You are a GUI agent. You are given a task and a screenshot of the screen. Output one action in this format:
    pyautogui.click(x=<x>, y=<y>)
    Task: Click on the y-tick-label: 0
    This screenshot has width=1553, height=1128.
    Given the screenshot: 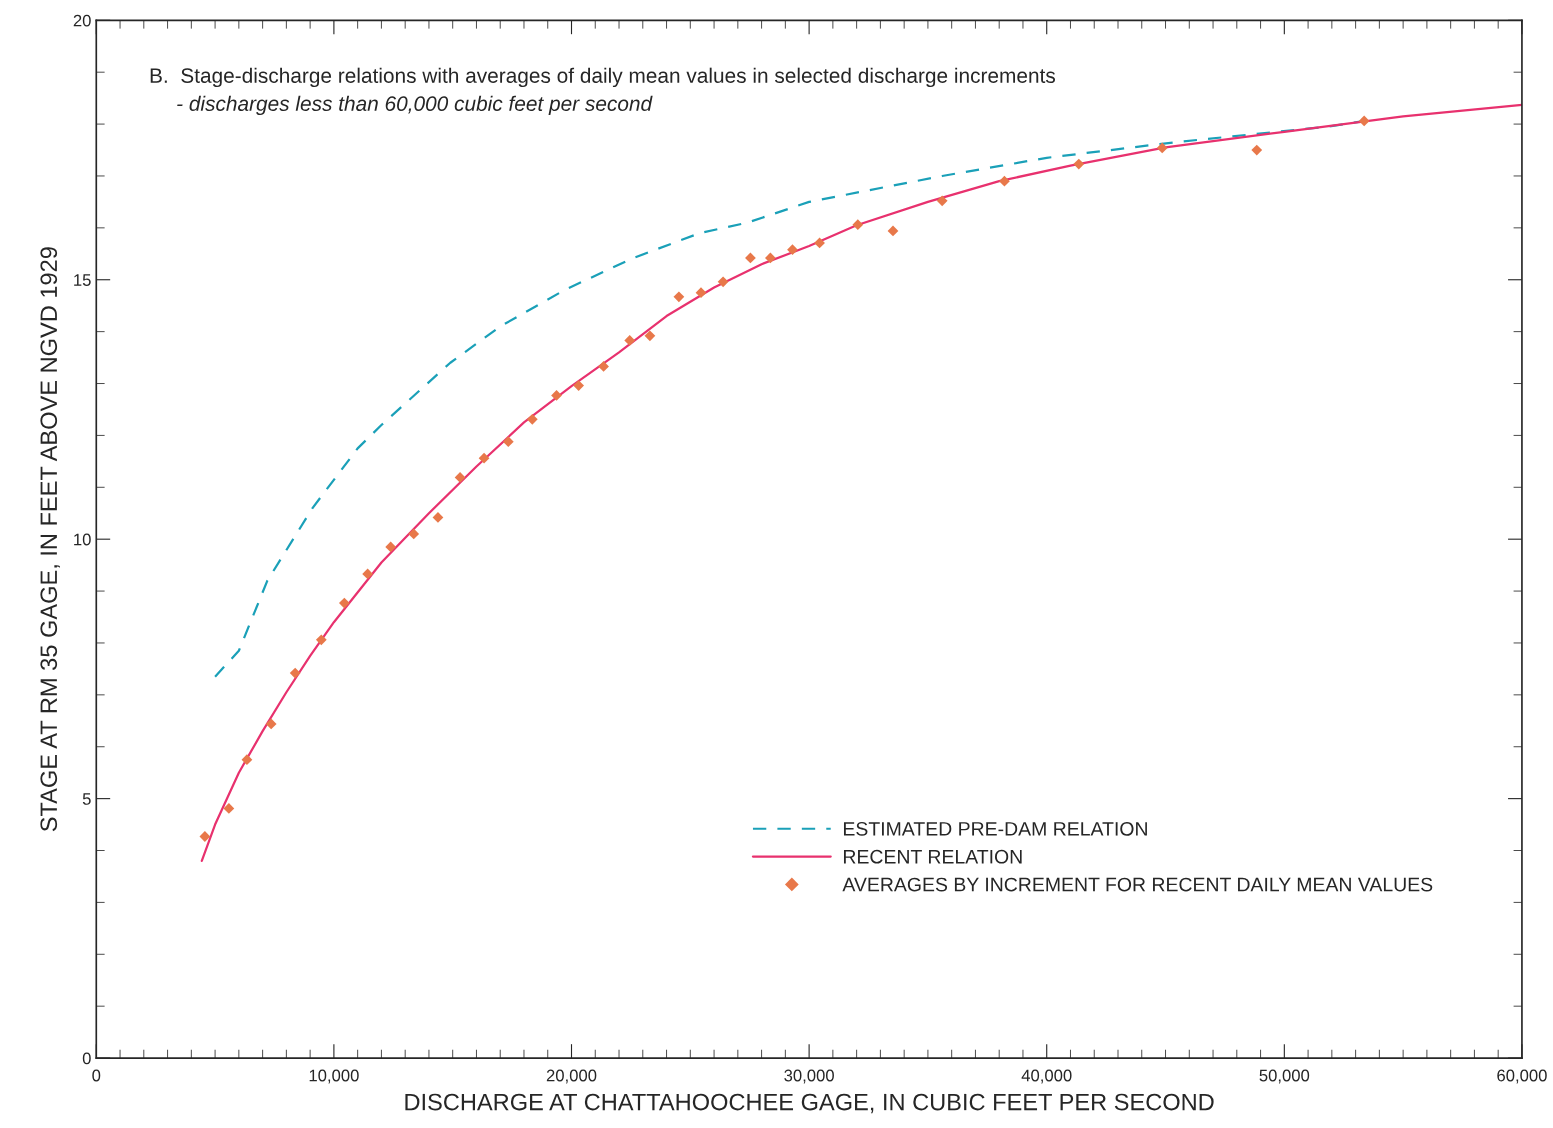 What is the action you would take?
    pyautogui.click(x=86, y=1058)
    